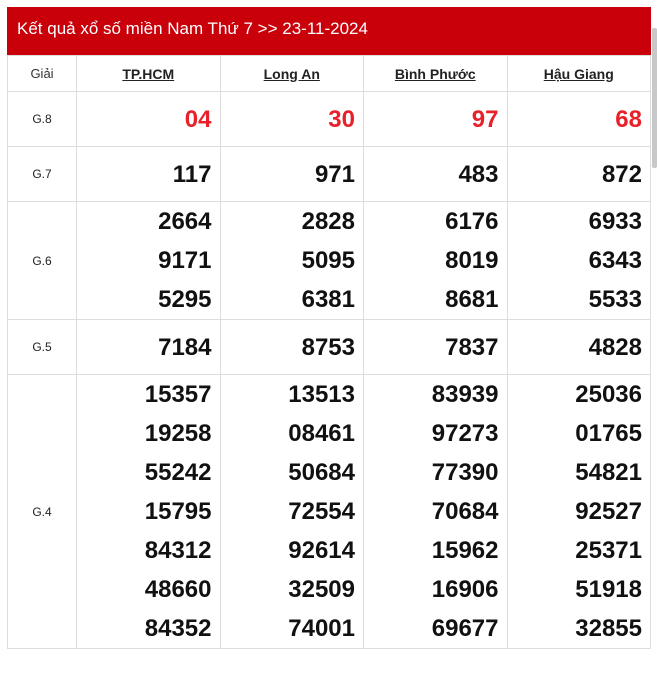 The width and height of the screenshot is (657, 677). What do you see at coordinates (435, 174) in the screenshot?
I see `result-cell: 483` at bounding box center [435, 174].